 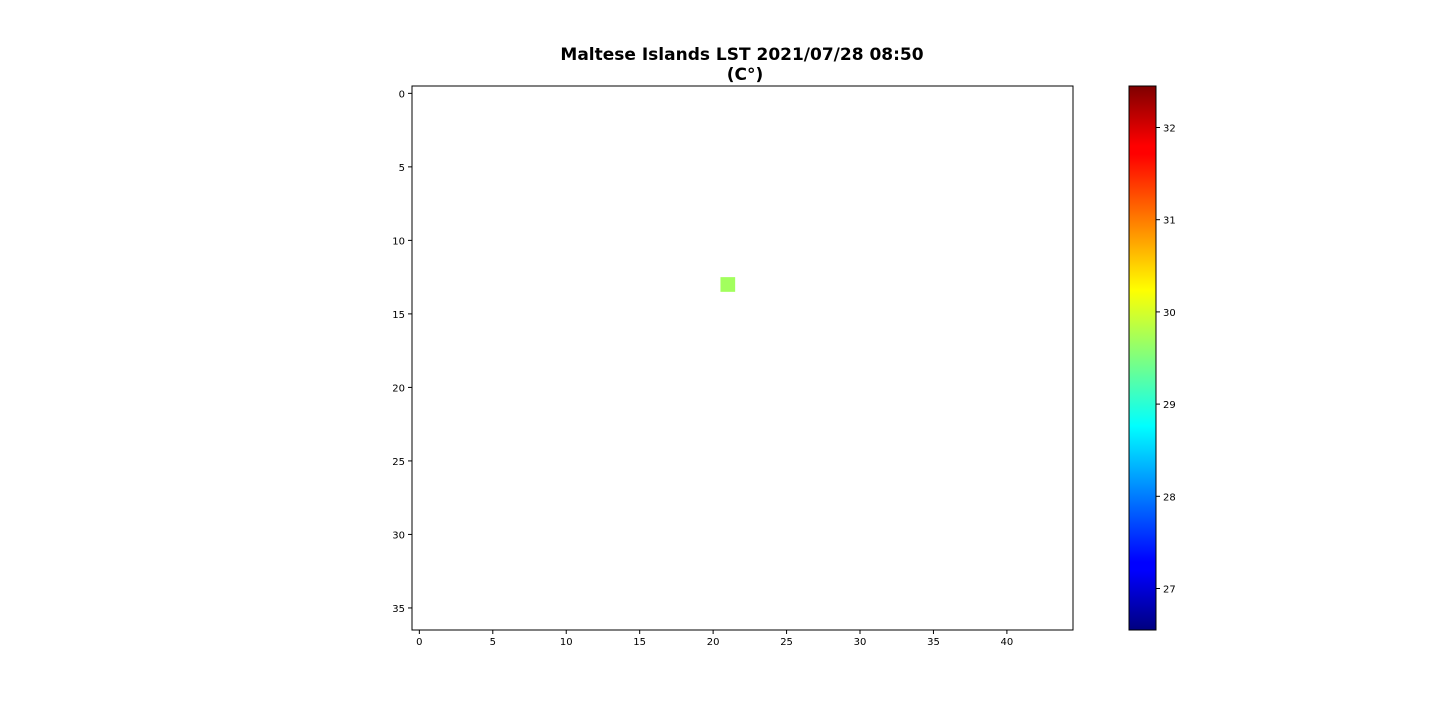 I want to click on colorbar: 27 28 29 30 31 32, so click(x=1152, y=358).